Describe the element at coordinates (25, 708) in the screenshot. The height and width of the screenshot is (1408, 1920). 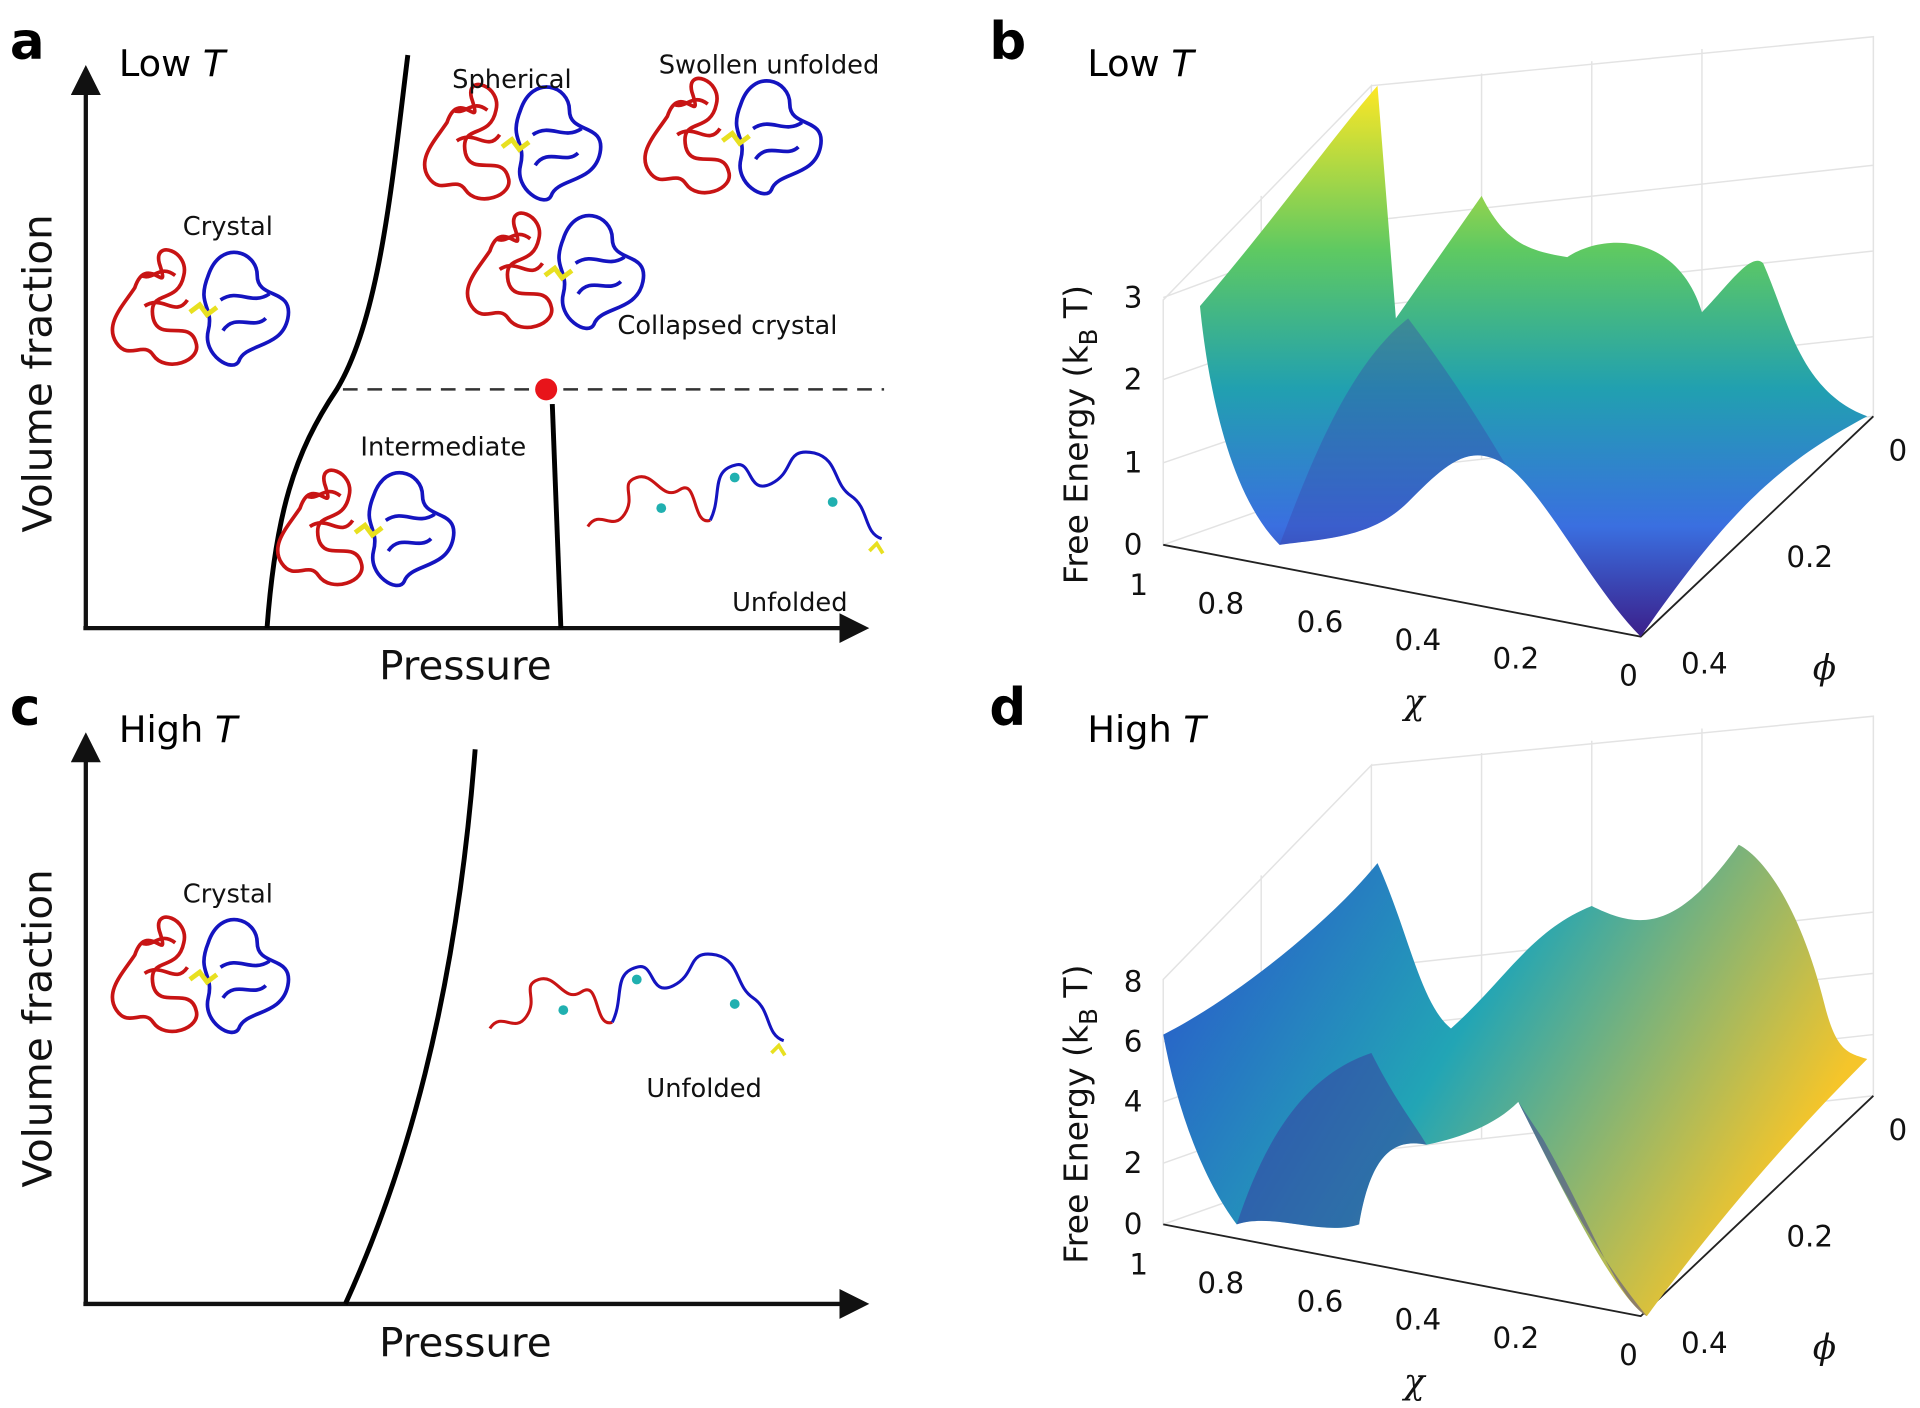
I see `panel-letter: c` at that location.